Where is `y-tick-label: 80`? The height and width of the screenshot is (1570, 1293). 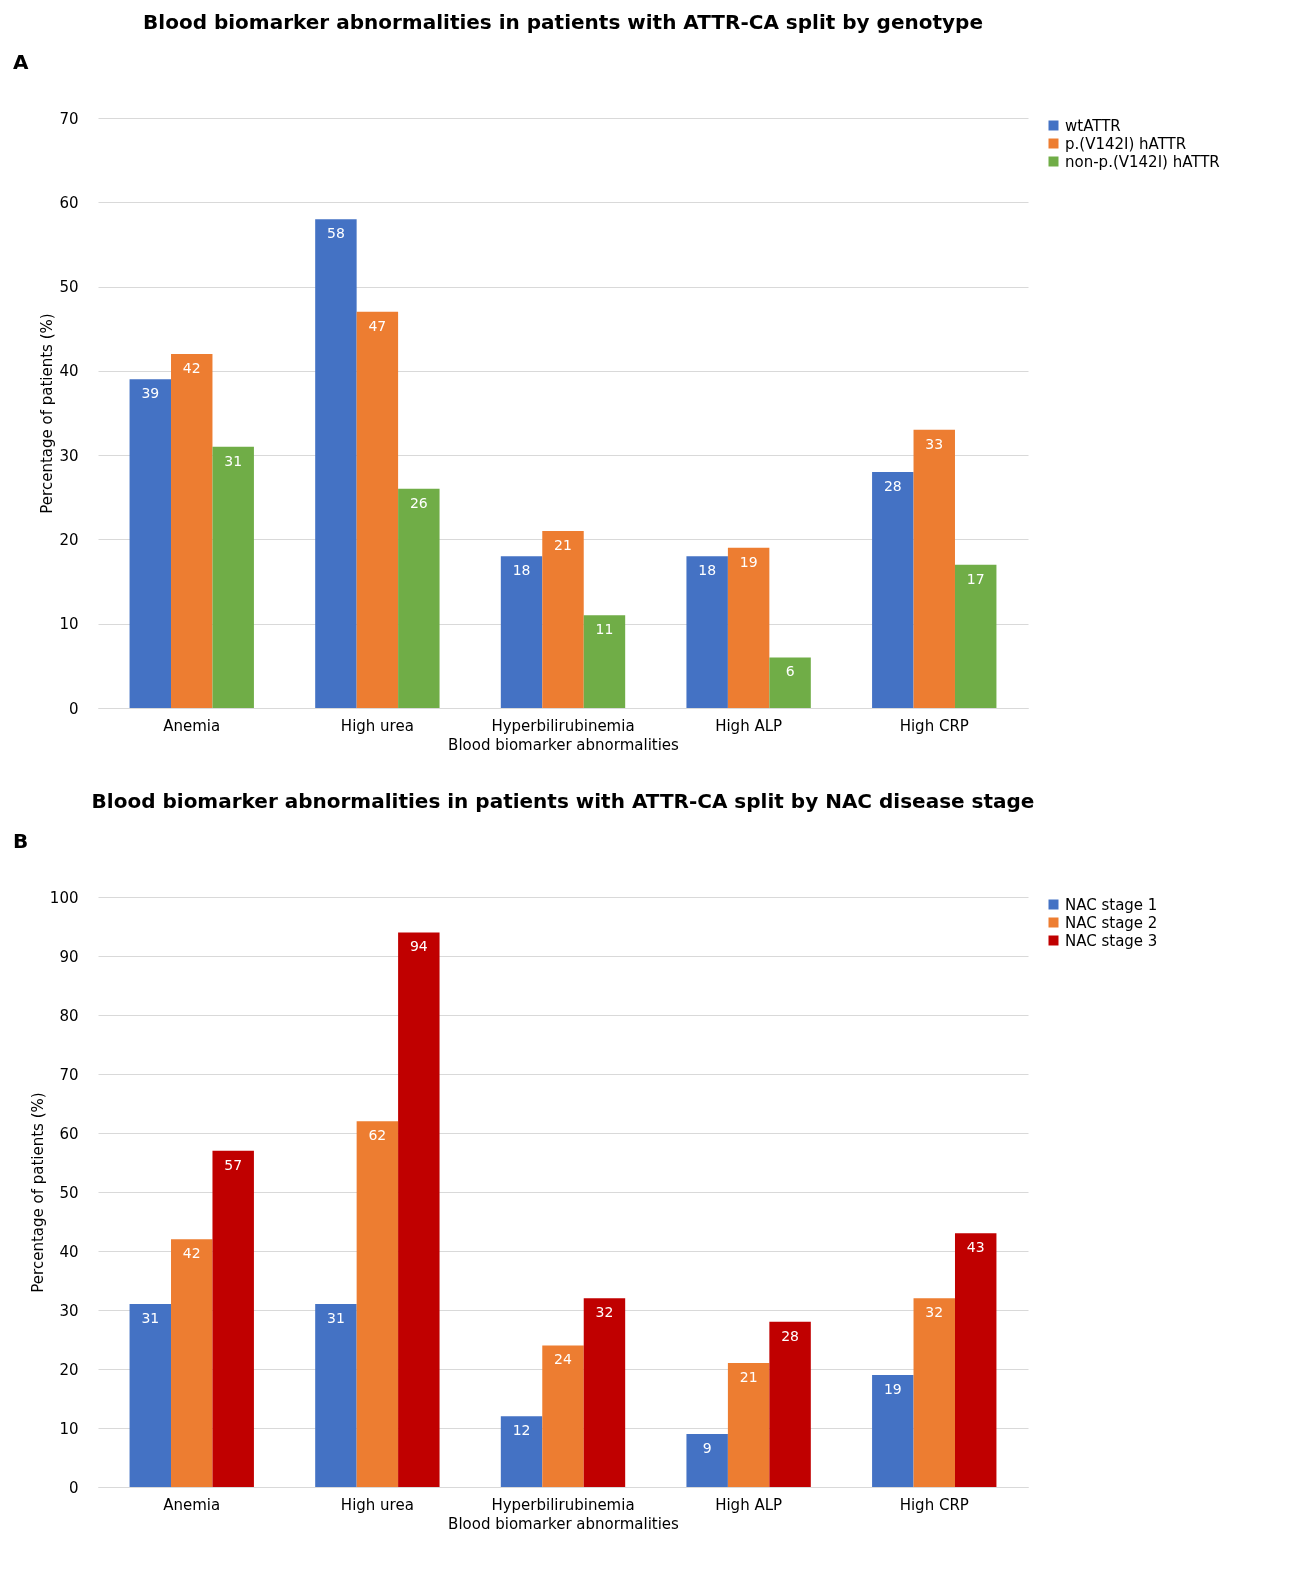 y-tick-label: 80 is located at coordinates (69, 1015).